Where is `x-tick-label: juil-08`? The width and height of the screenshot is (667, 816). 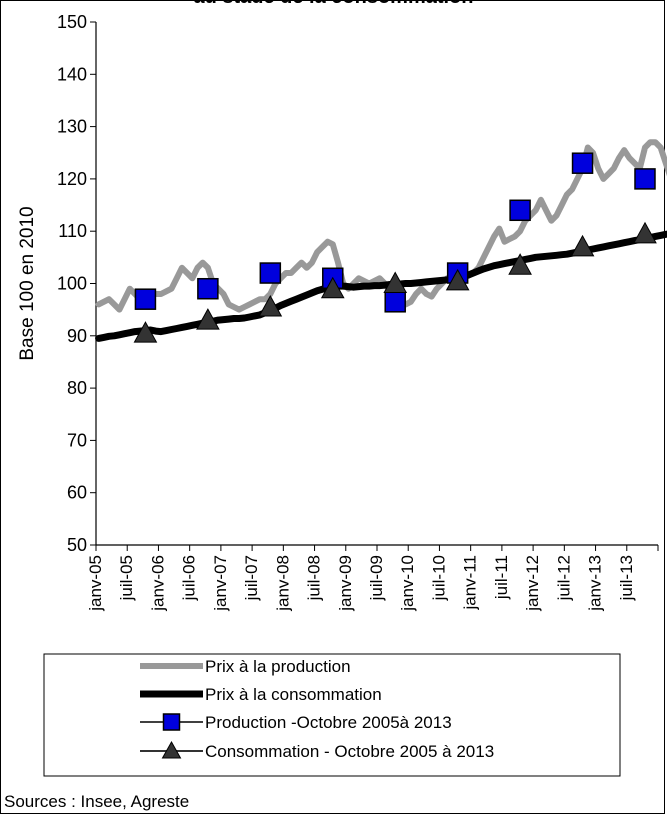
x-tick-label: juil-08 is located at coordinates (314, 578).